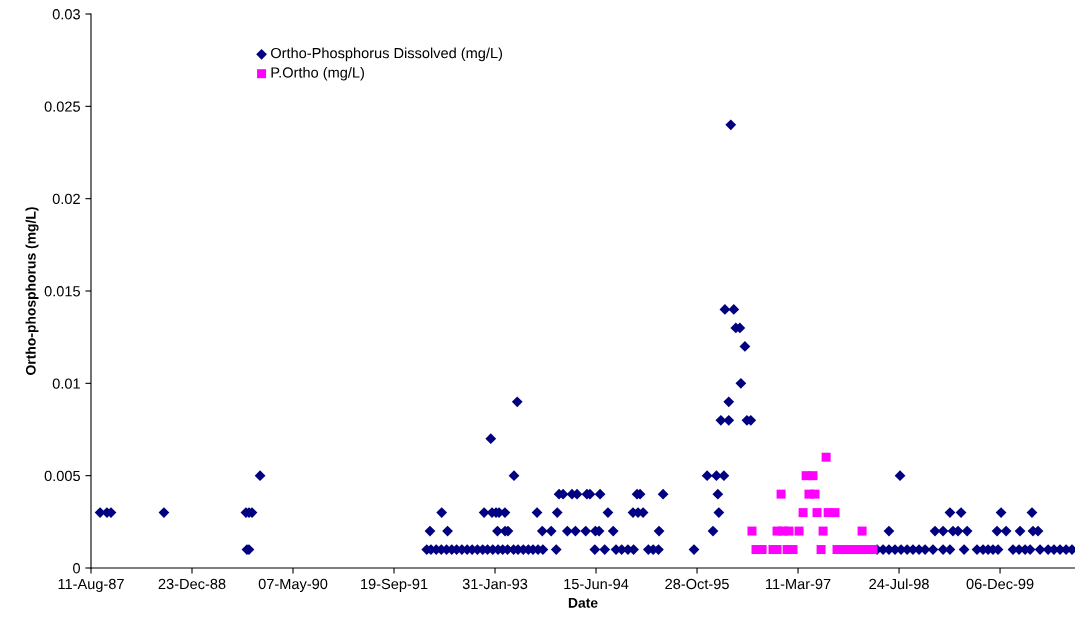  I want to click on y-tick-label: 0.02, so click(66, 199).